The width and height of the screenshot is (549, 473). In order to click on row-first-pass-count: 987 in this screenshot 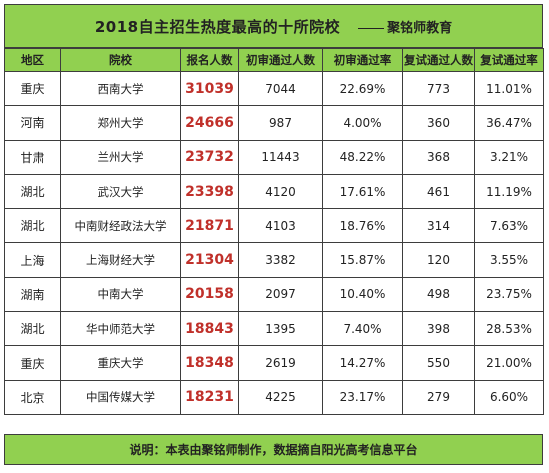, I will do `click(280, 123)`.